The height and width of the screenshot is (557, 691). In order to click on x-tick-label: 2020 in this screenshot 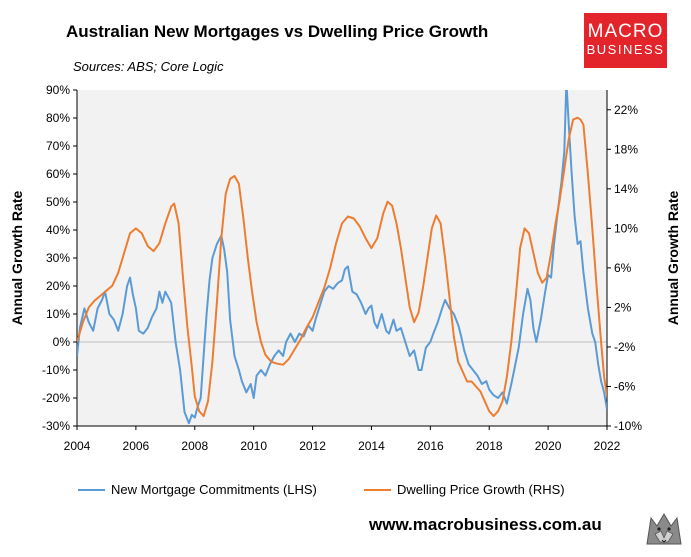, I will do `click(548, 446)`.